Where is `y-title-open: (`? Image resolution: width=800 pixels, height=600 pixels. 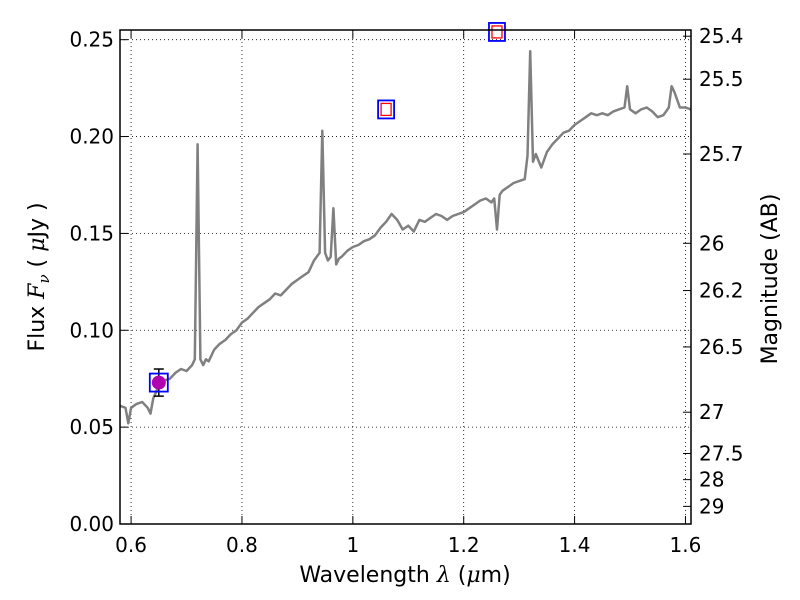
y-title-open: ( is located at coordinates (37, 263).